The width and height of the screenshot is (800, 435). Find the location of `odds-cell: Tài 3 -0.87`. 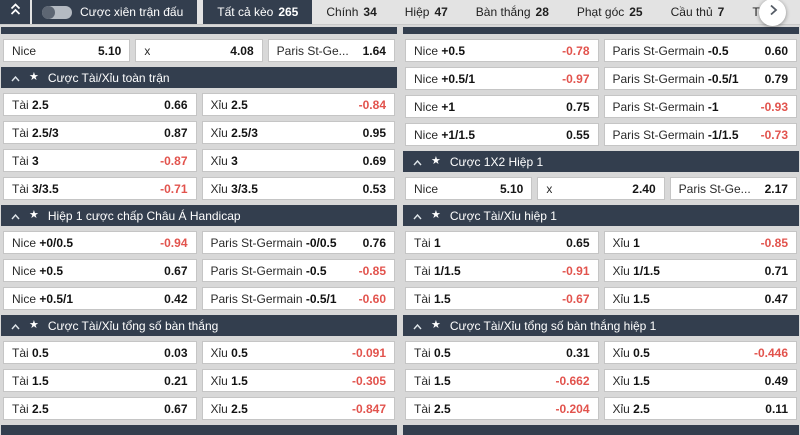

odds-cell: Tài 3 -0.87 is located at coordinates (100, 160).